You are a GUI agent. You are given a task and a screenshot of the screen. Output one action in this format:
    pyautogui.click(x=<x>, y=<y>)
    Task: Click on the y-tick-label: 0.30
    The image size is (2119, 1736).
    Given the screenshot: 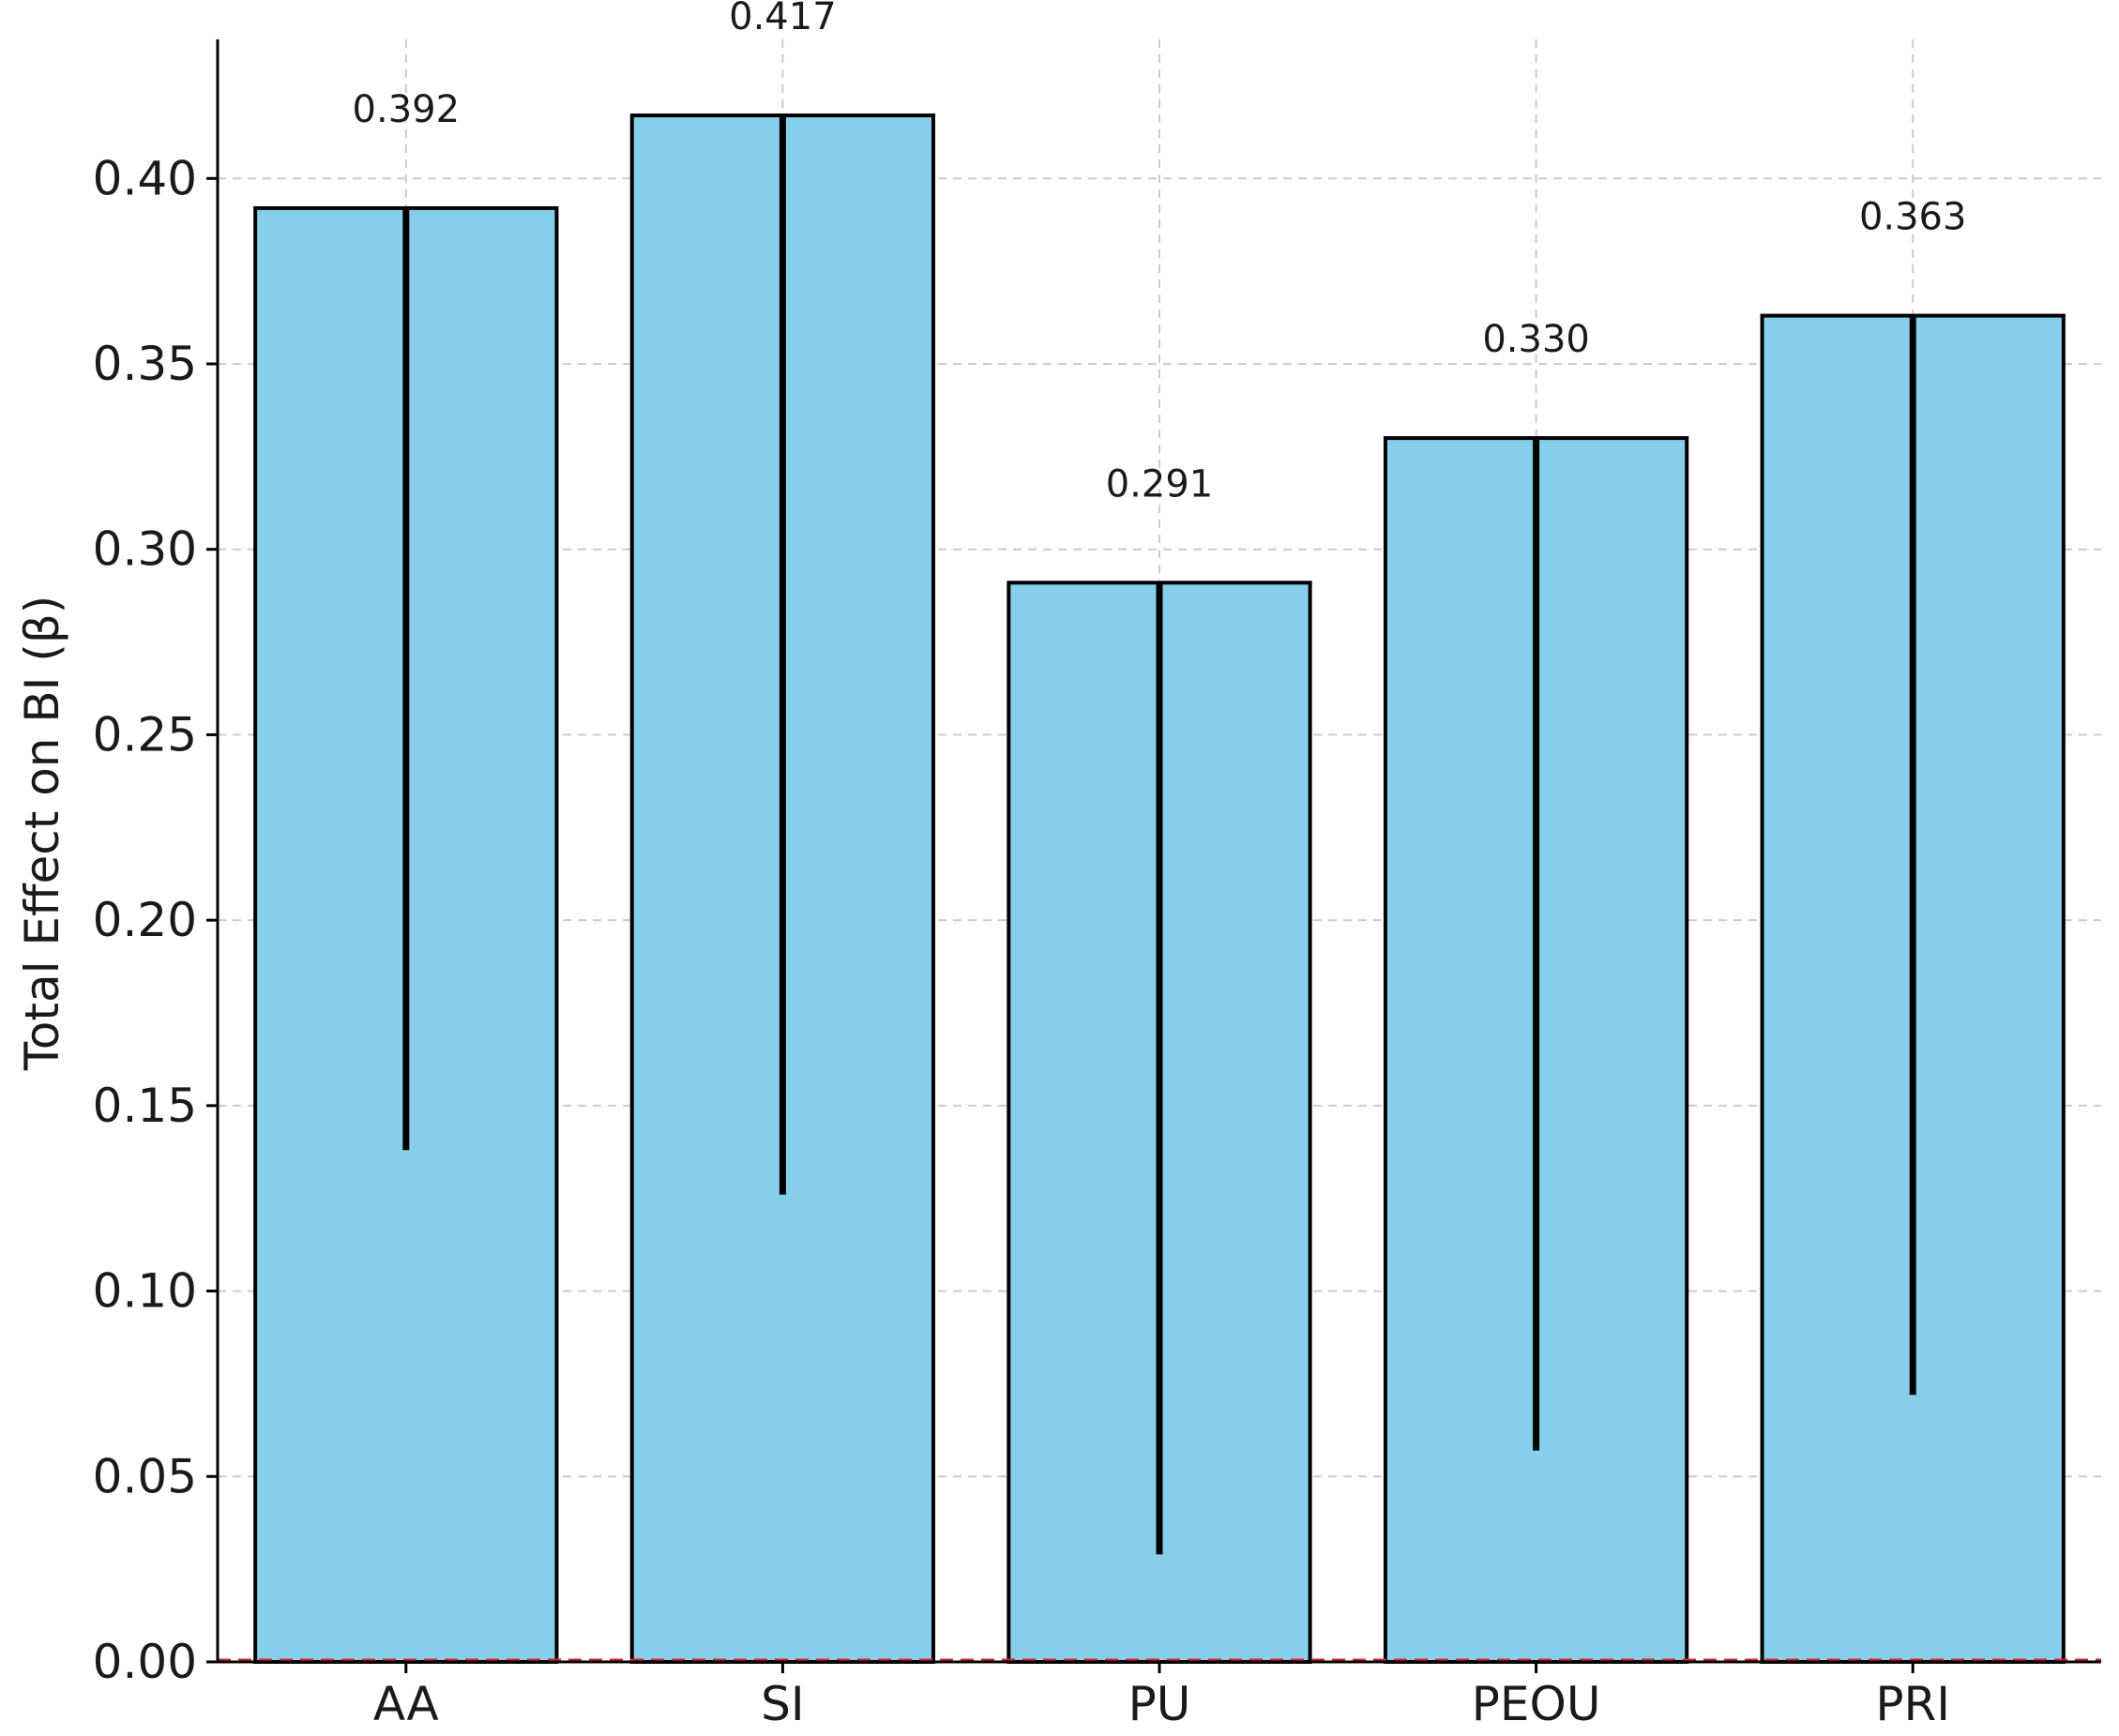 What is the action you would take?
    pyautogui.click(x=145, y=549)
    